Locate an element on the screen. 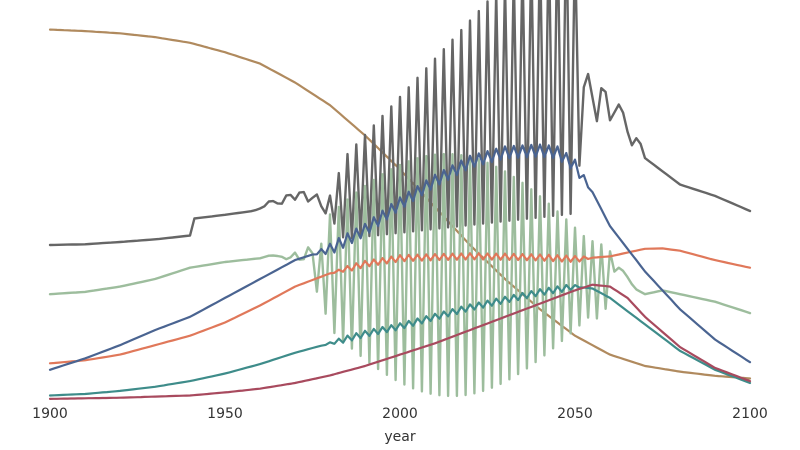  x-tick-label: 2100 is located at coordinates (750, 414).